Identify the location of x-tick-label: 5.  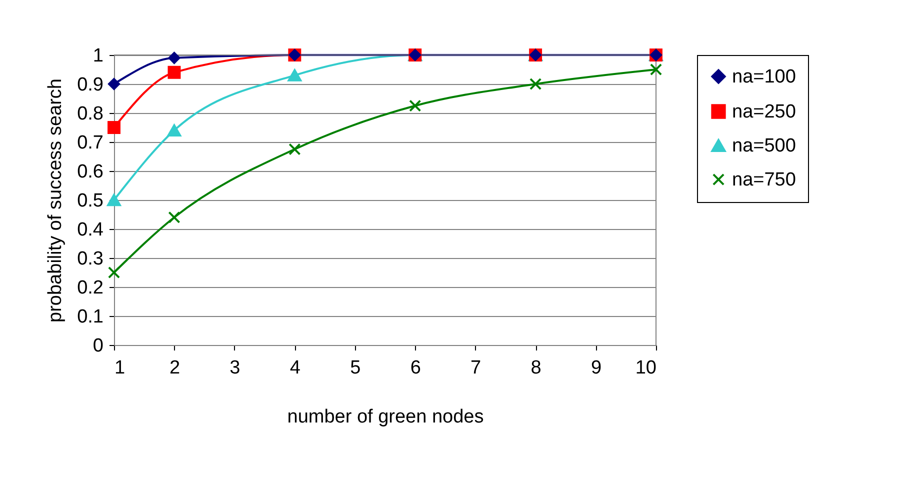
(355, 368).